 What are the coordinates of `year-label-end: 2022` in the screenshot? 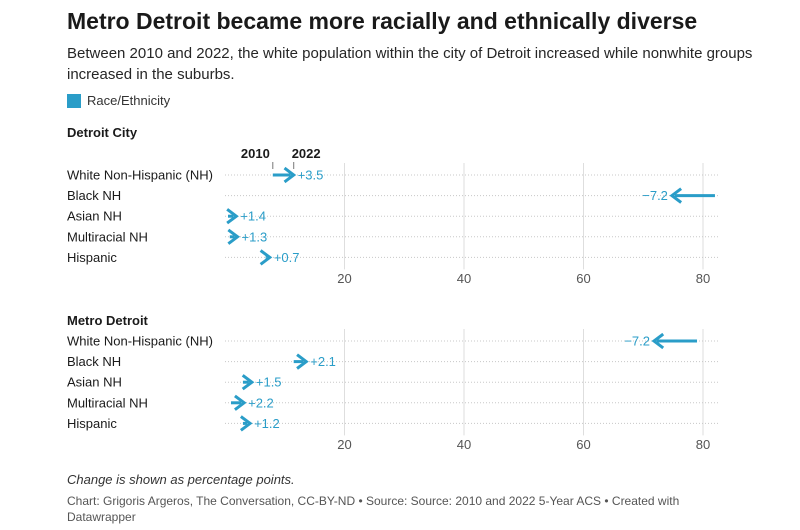 It's located at (306, 153).